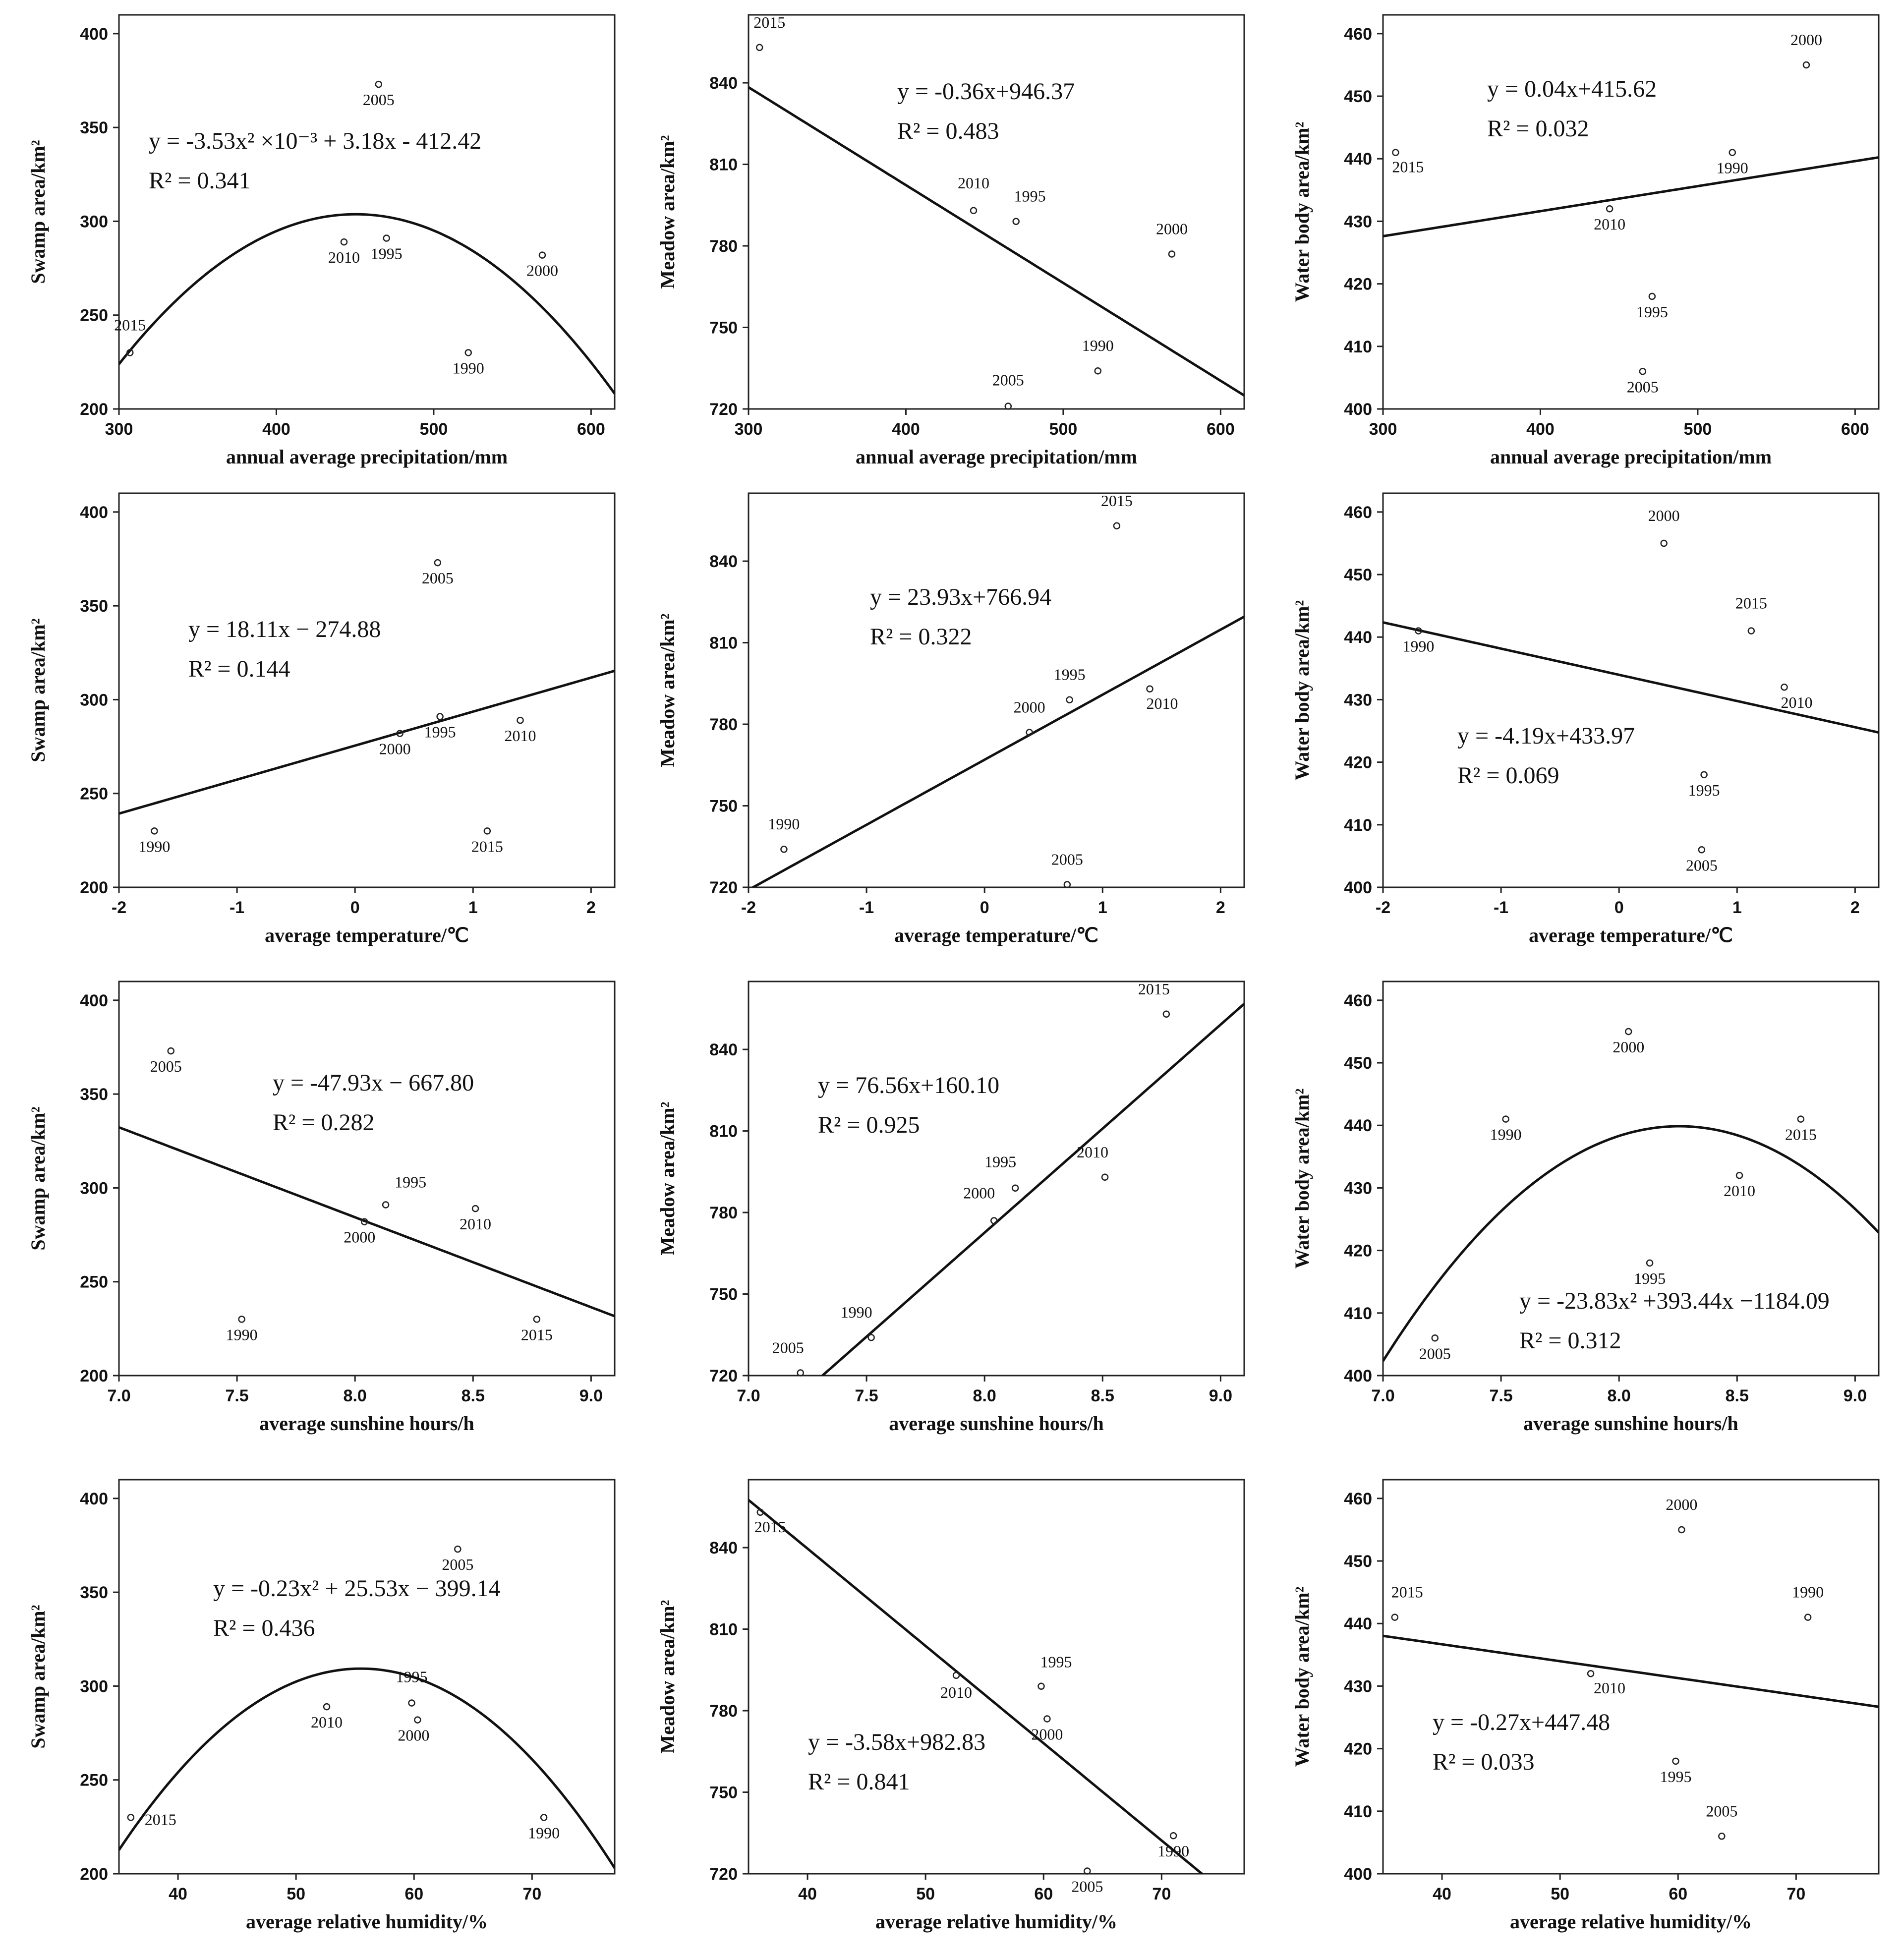  Describe the element at coordinates (896, 1742) in the screenshot. I see `fit-equation: y = -3.58x+982.83` at that location.